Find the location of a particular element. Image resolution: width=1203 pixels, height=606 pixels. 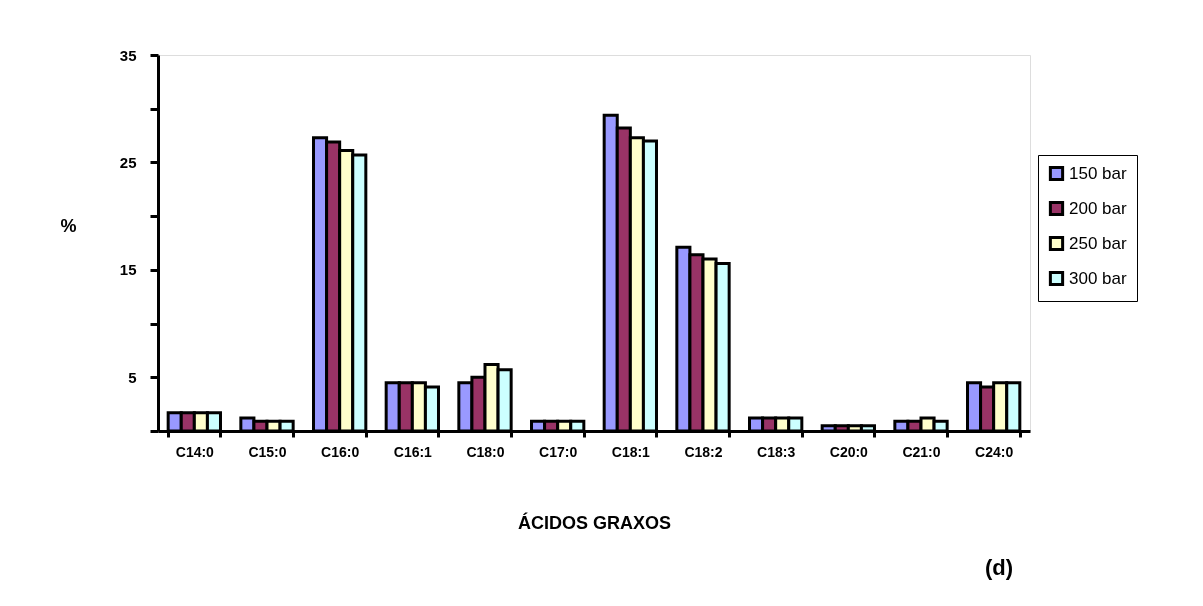

legend-label: 150 bar is located at coordinates (1098, 173).